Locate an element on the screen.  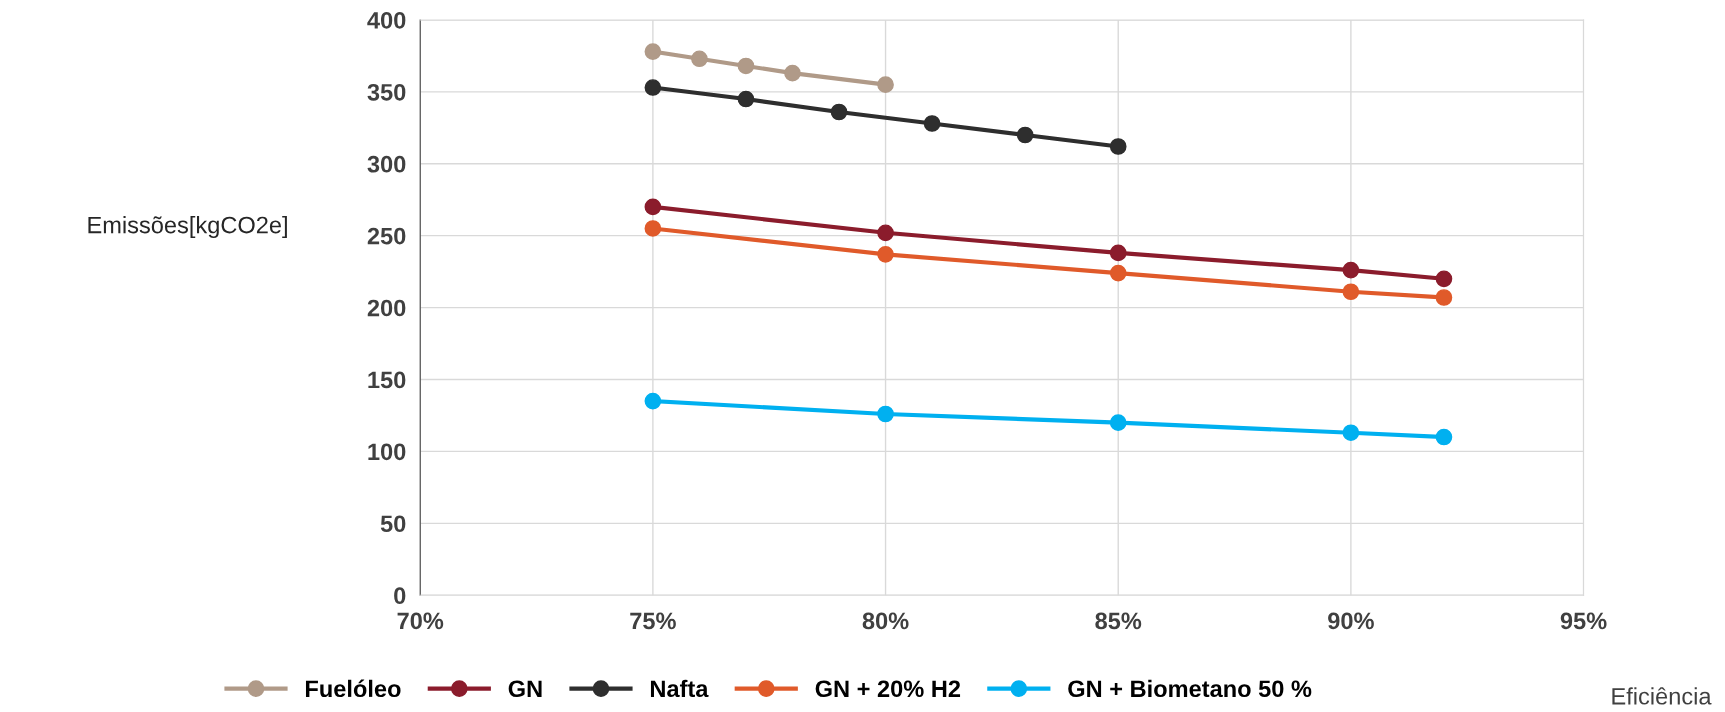
x-tick-label: 75% is located at coordinates (653, 621).